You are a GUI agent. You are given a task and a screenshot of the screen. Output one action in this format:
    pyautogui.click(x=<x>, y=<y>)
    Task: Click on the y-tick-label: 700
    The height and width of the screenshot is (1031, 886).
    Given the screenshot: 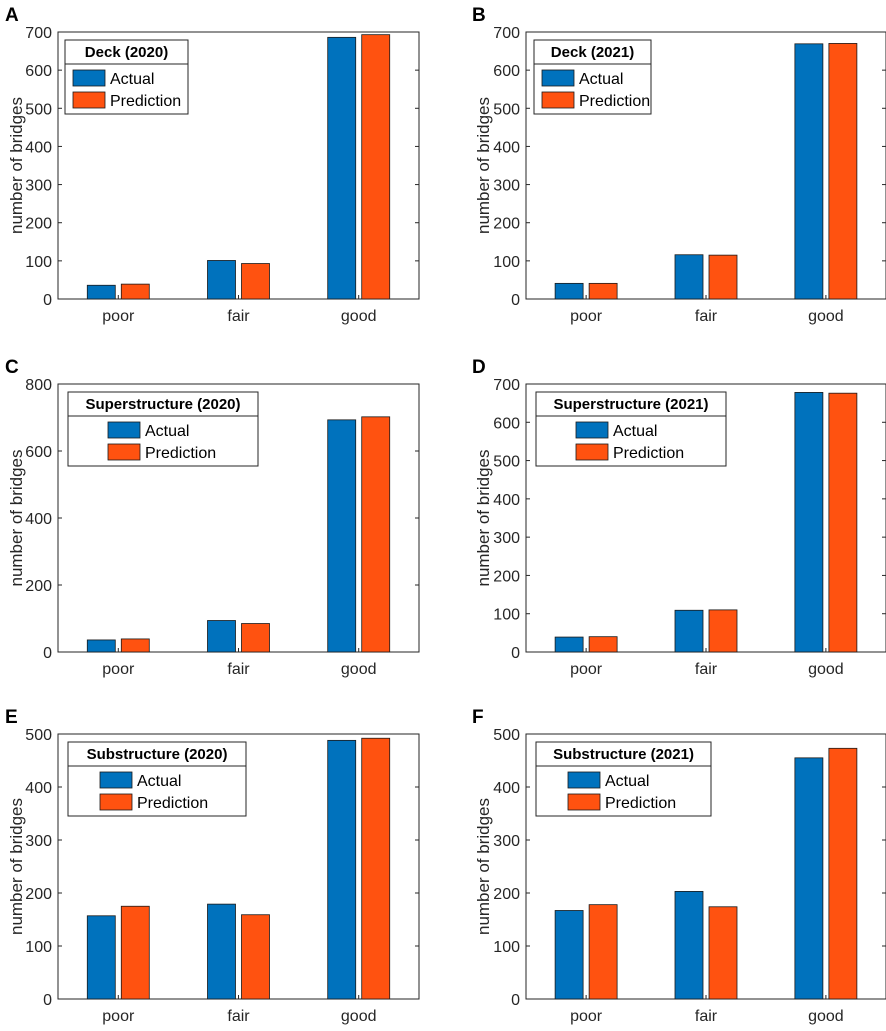 What is the action you would take?
    pyautogui.click(x=506, y=385)
    